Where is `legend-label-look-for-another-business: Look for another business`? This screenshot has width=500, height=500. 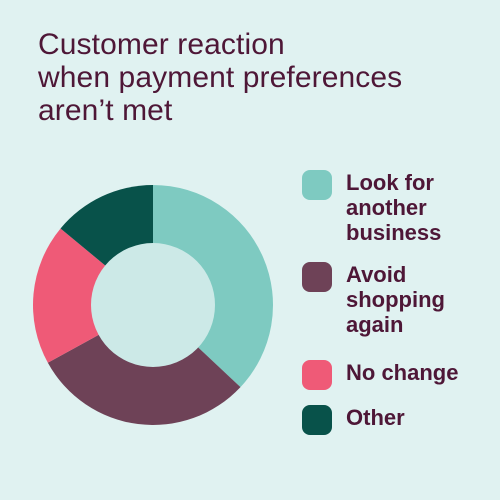 legend-label-look-for-another-business: Look for another business is located at coordinates (416, 207).